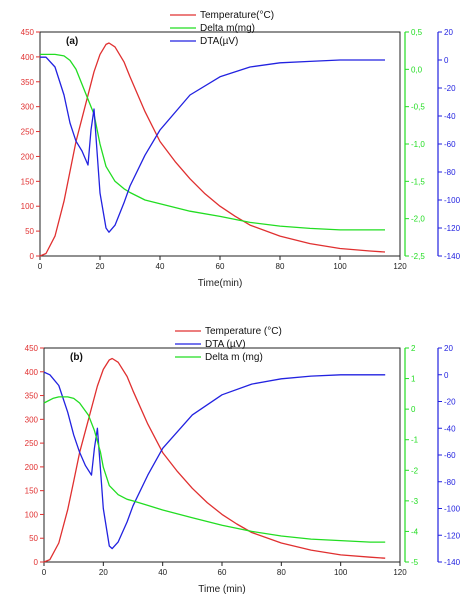 The height and width of the screenshot is (600, 462). Describe the element at coordinates (237, 15) in the screenshot. I see `legend-label-temperature: Temperature(°C)` at that location.